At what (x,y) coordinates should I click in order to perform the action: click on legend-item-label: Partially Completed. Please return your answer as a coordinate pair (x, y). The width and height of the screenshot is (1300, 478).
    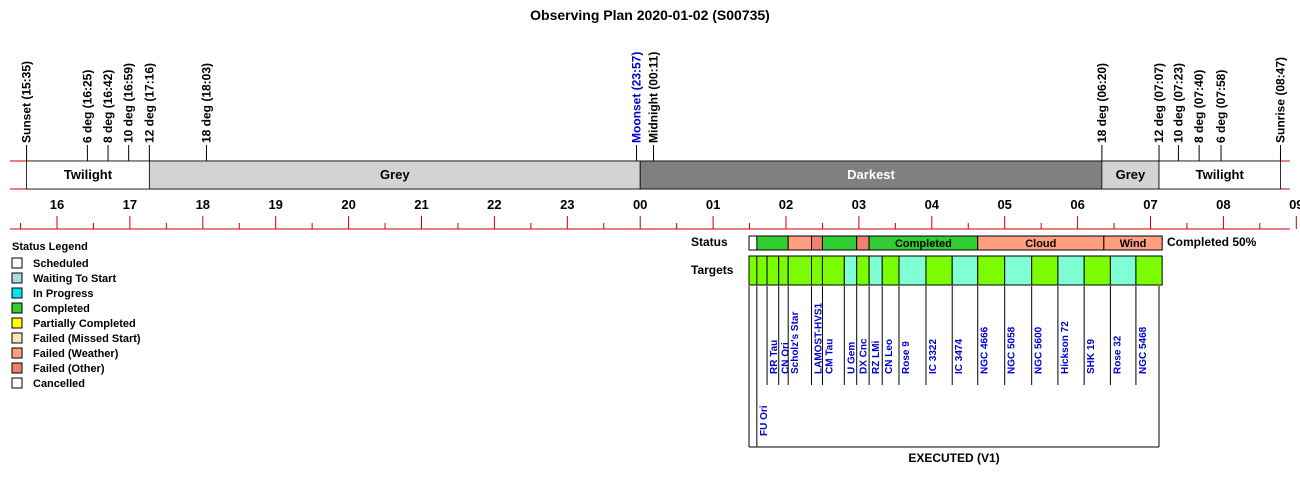
    Looking at the image, I should click on (84, 324).